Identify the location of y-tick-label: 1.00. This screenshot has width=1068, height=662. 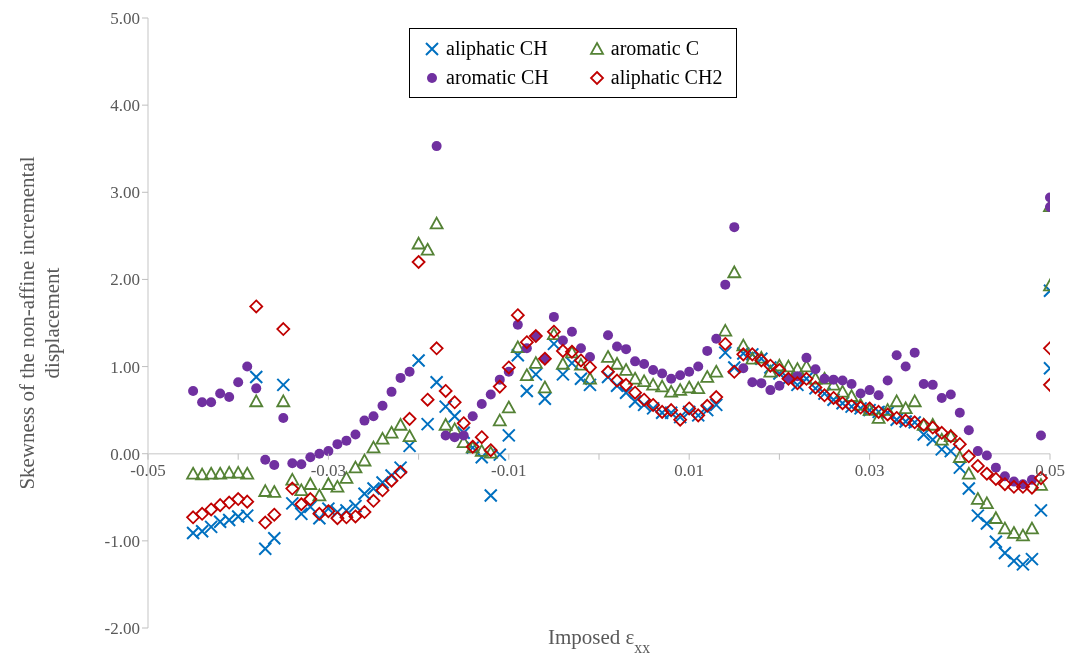
(125, 367).